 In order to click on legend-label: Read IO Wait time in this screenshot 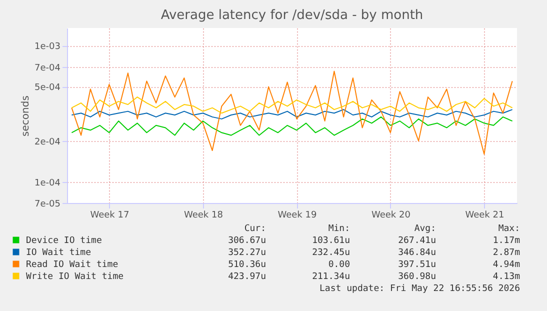, I will do `click(72, 265)`.